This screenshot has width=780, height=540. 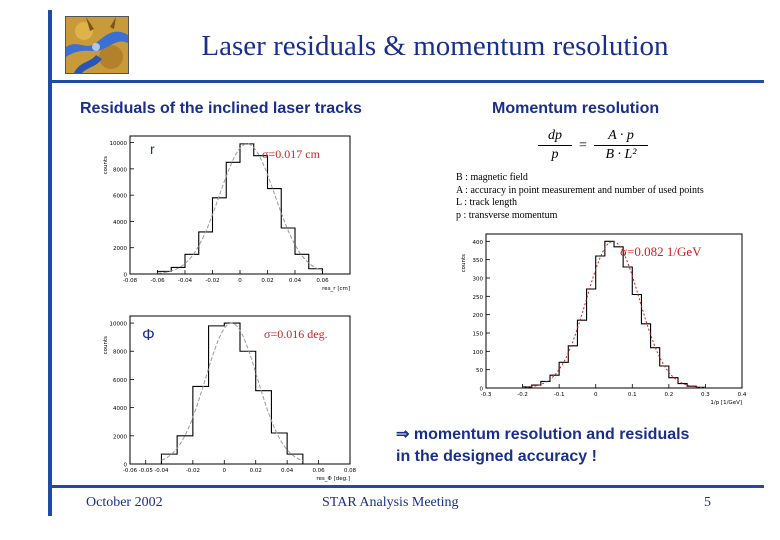 I want to click on plot-frame, so click(x=614, y=311).